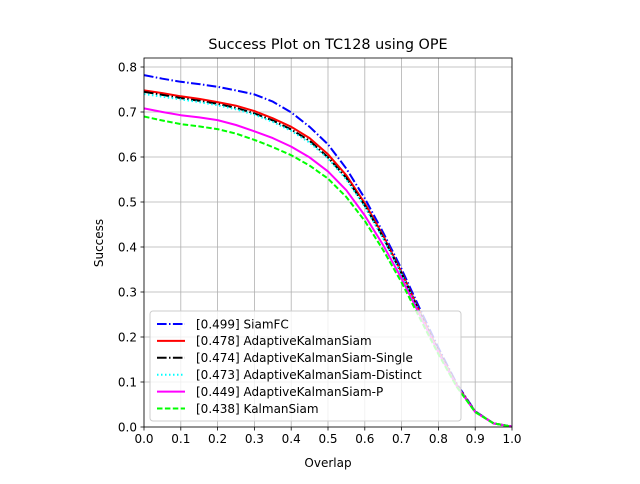 The height and width of the screenshot is (484, 640). I want to click on x-tick-label: 0.0, so click(143, 439).